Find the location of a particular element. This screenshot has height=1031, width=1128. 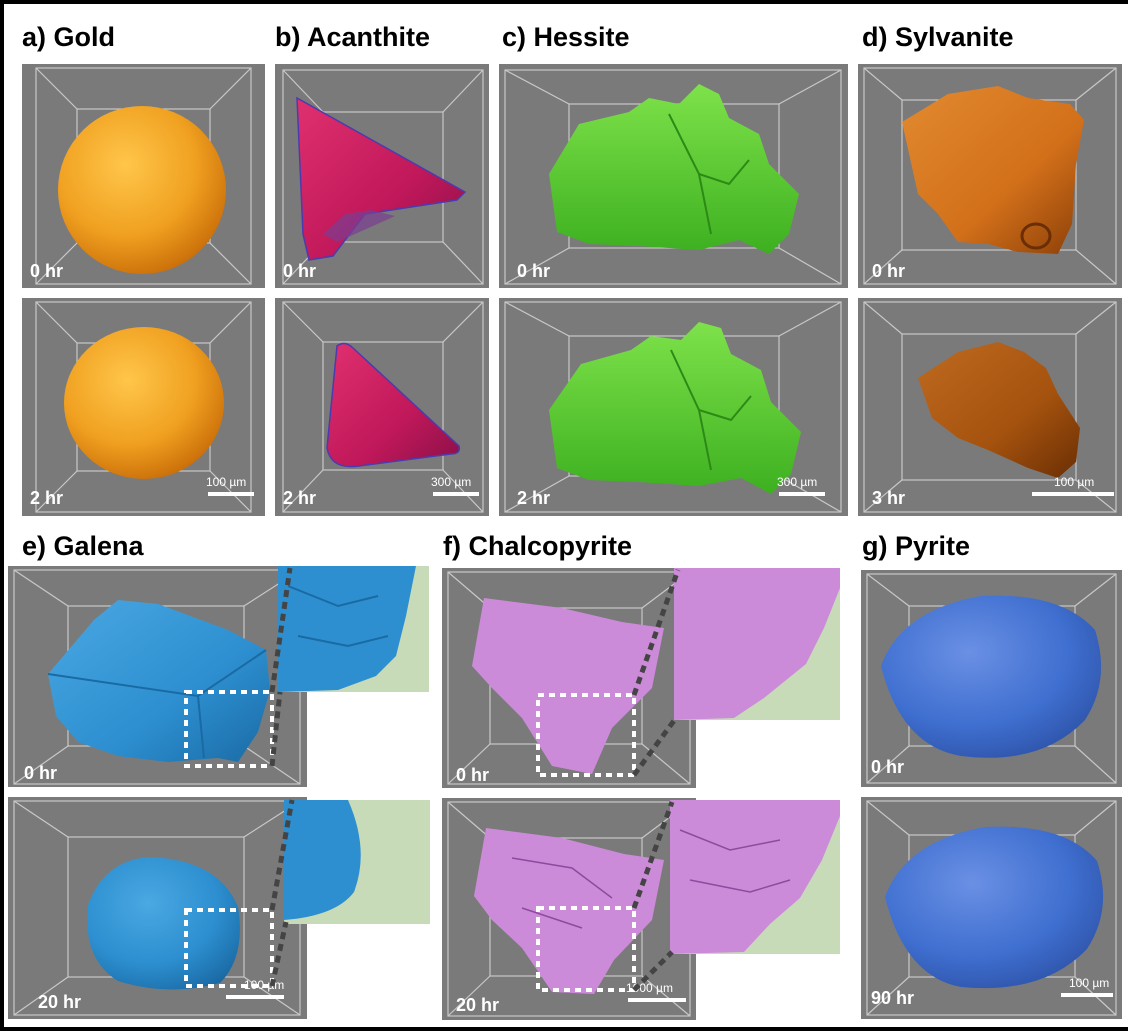

hessite-2hr-panel: 2 hr 300 µm is located at coordinates (673, 407).